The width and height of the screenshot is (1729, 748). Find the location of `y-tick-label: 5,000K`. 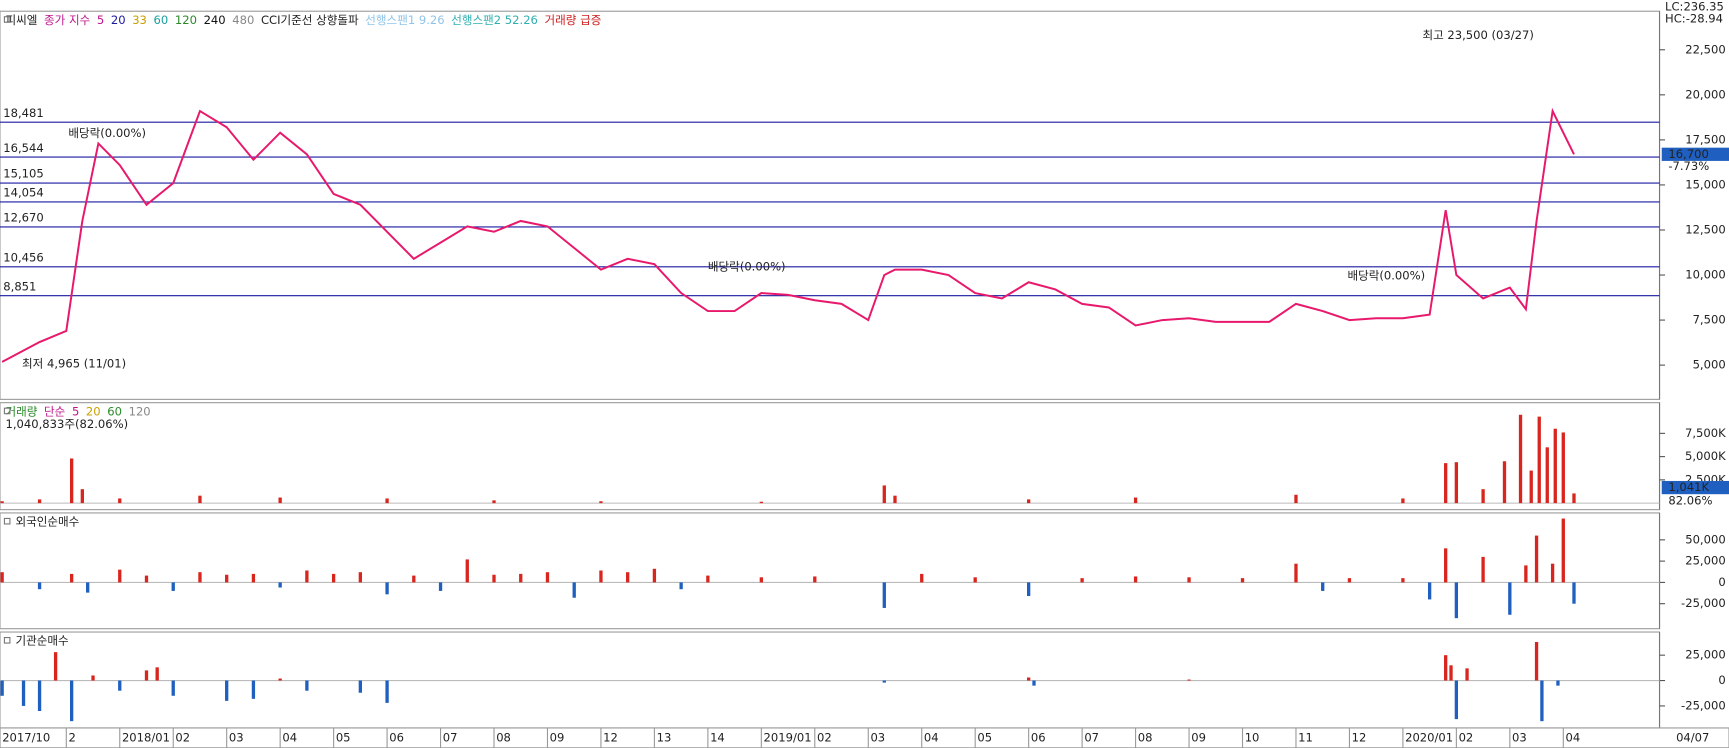

y-tick-label: 5,000K is located at coordinates (1705, 456).